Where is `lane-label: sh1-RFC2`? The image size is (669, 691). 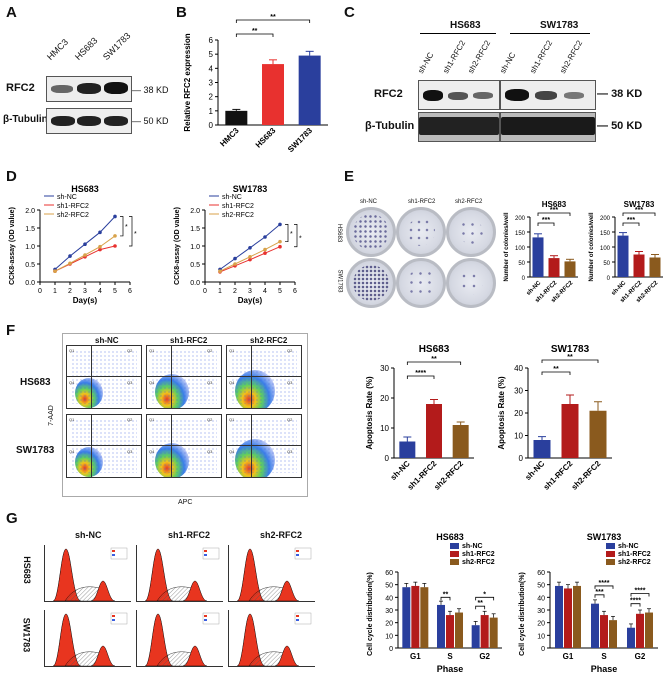
lane-label: sh1-RFC2 is located at coordinates (541, 56).